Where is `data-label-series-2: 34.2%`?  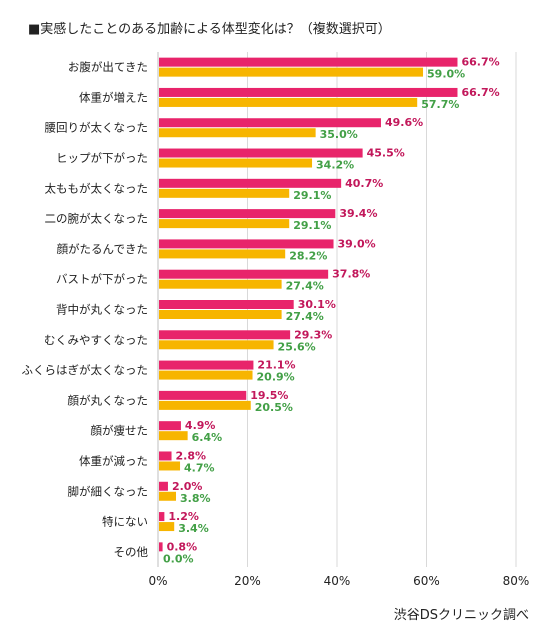
data-label-series-2: 34.2% is located at coordinates (335, 165).